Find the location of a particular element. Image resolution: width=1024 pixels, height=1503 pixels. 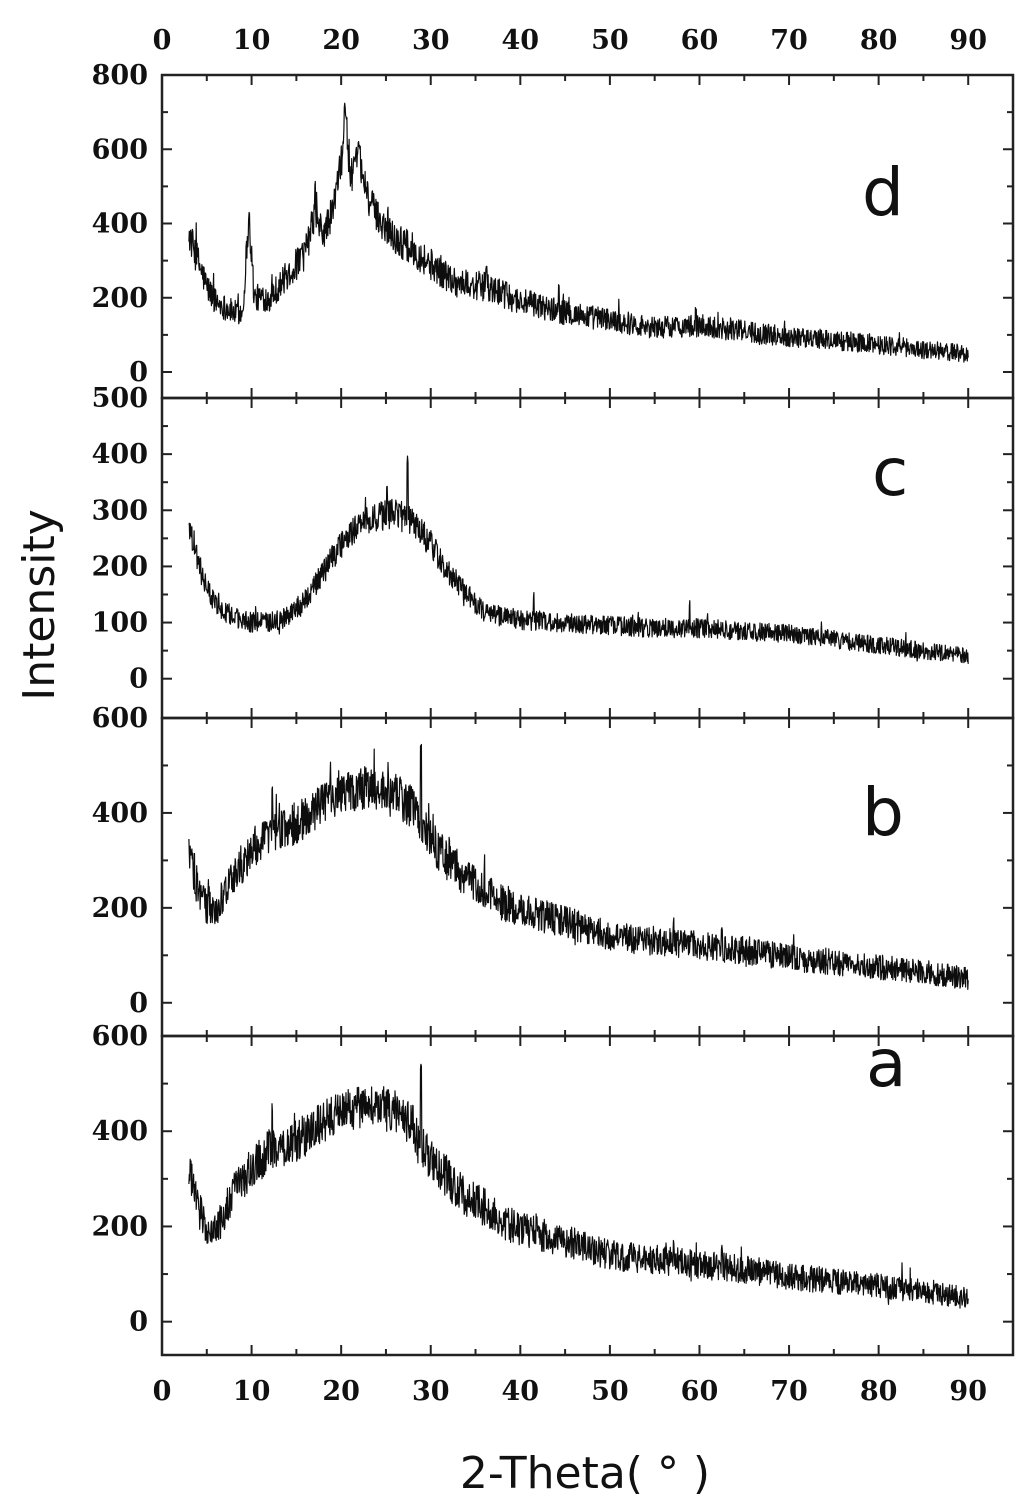

x-tick-label: 50 is located at coordinates (610, 1391).